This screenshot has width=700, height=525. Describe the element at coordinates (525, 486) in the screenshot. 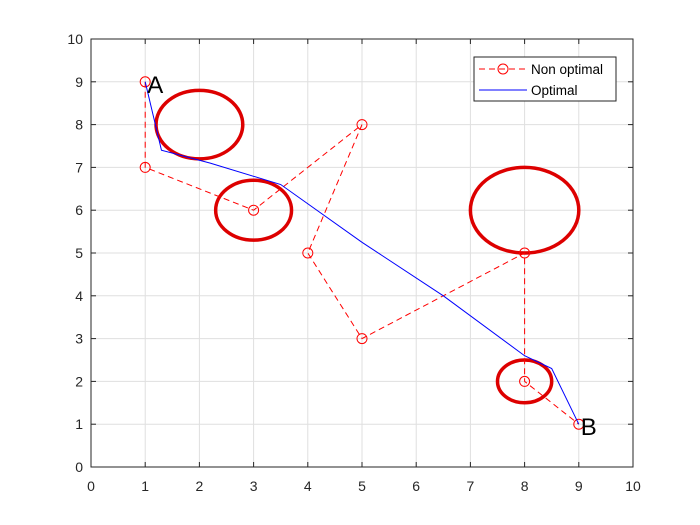

I see `x-tick-label-8: 8` at that location.